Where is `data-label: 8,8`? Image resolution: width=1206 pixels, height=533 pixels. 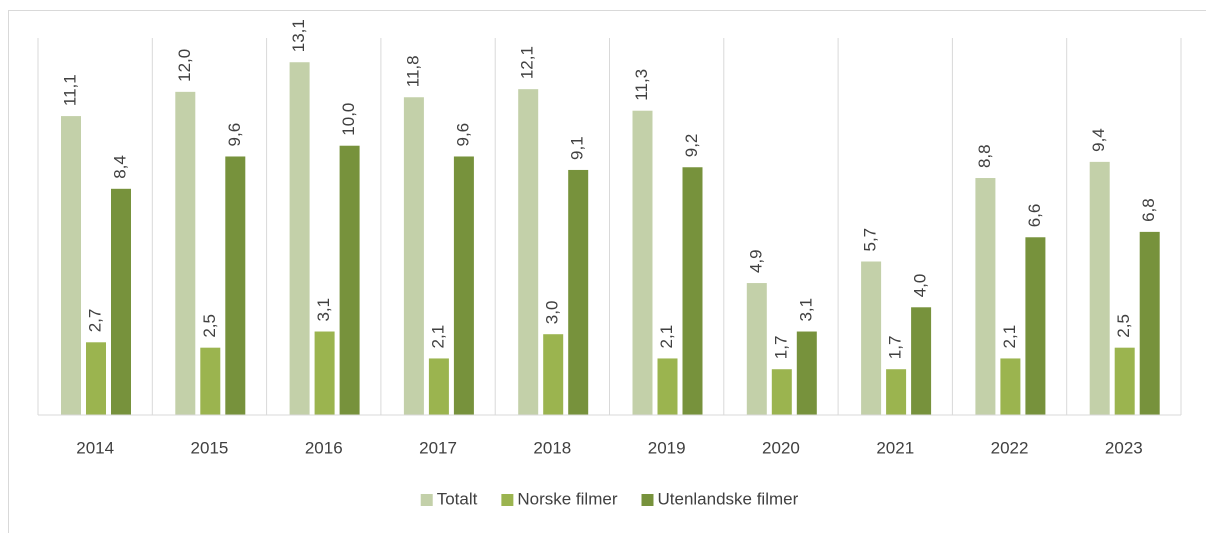 data-label: 8,8 is located at coordinates (984, 156).